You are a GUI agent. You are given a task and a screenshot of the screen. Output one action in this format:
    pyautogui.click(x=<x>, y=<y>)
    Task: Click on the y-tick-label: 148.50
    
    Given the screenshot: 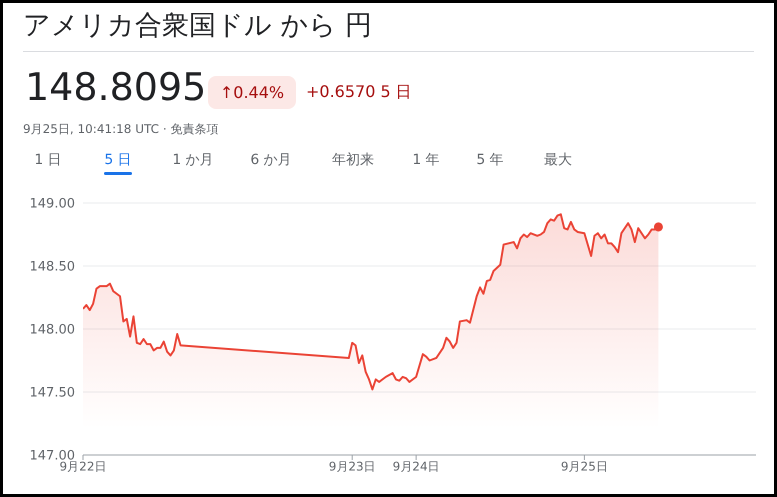 What is the action you would take?
    pyautogui.click(x=52, y=267)
    